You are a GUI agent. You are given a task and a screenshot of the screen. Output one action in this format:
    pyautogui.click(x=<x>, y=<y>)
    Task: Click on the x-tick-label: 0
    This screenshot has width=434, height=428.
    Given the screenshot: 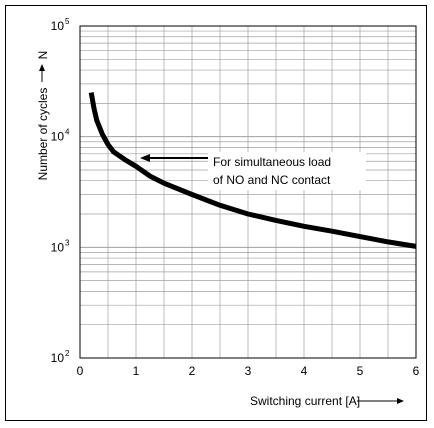 What is the action you would take?
    pyautogui.click(x=80, y=371)
    